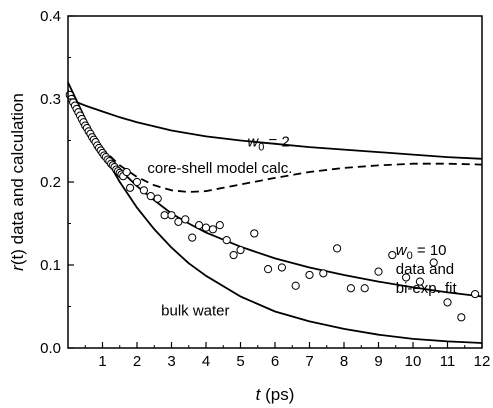 Image resolution: width=493 pixels, height=408 pixels. Describe the element at coordinates (427, 288) in the screenshot. I see `annotation-bi-exp-fit: bi-exp. fit` at that location.